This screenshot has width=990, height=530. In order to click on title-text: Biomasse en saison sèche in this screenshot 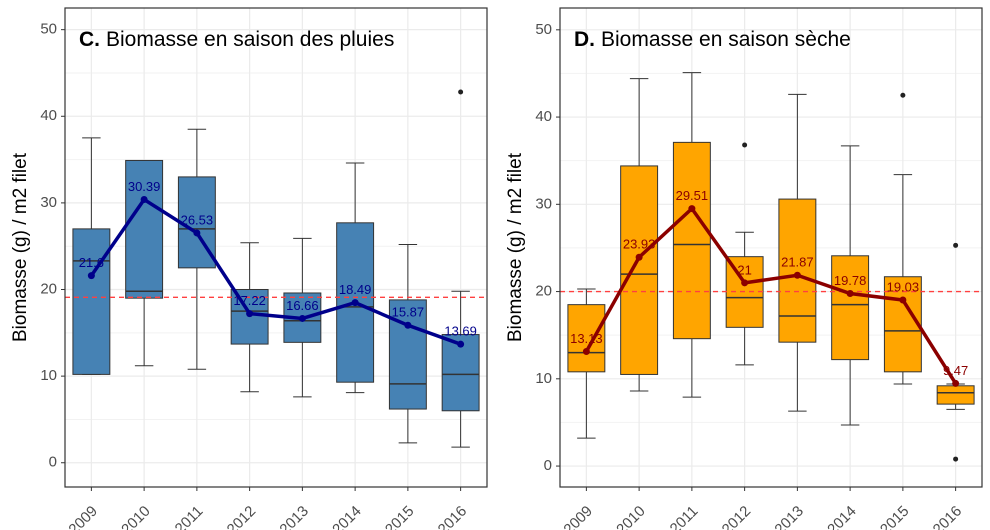, I will do `click(726, 39)`.